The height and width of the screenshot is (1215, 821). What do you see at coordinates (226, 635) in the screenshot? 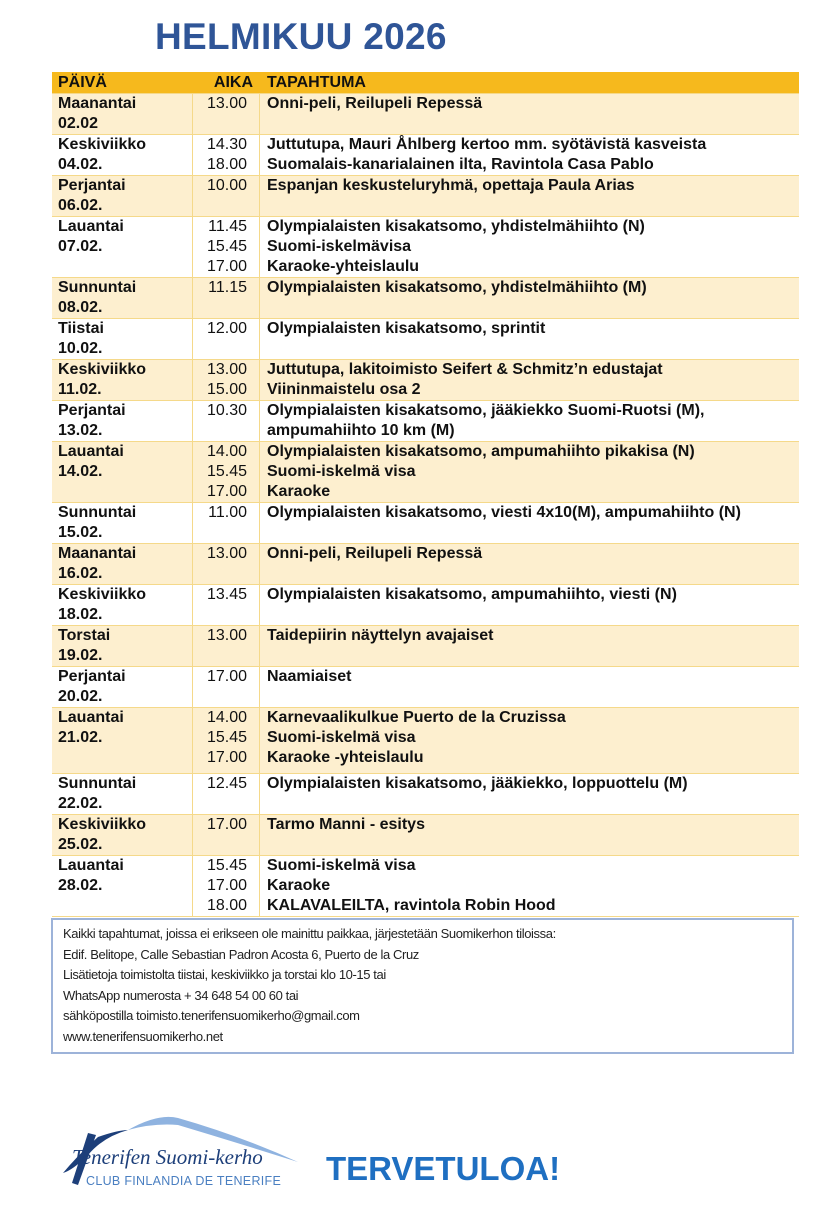
I see `time-cell-line: 13.00` at bounding box center [226, 635].